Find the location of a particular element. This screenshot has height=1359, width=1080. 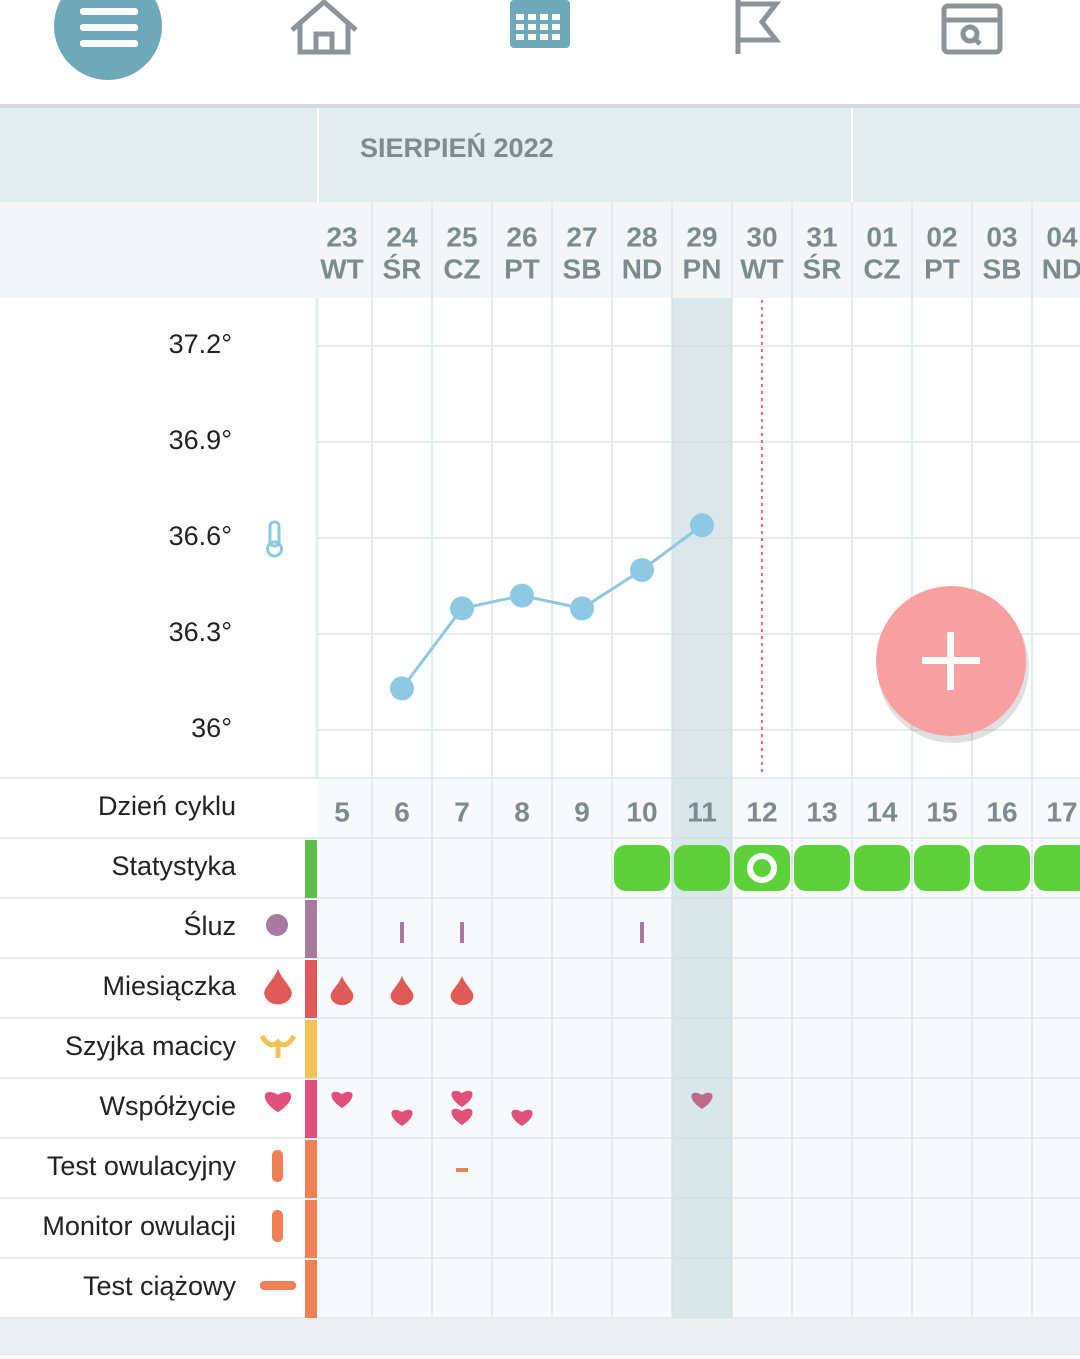

day-date: 30 is located at coordinates (761, 236).